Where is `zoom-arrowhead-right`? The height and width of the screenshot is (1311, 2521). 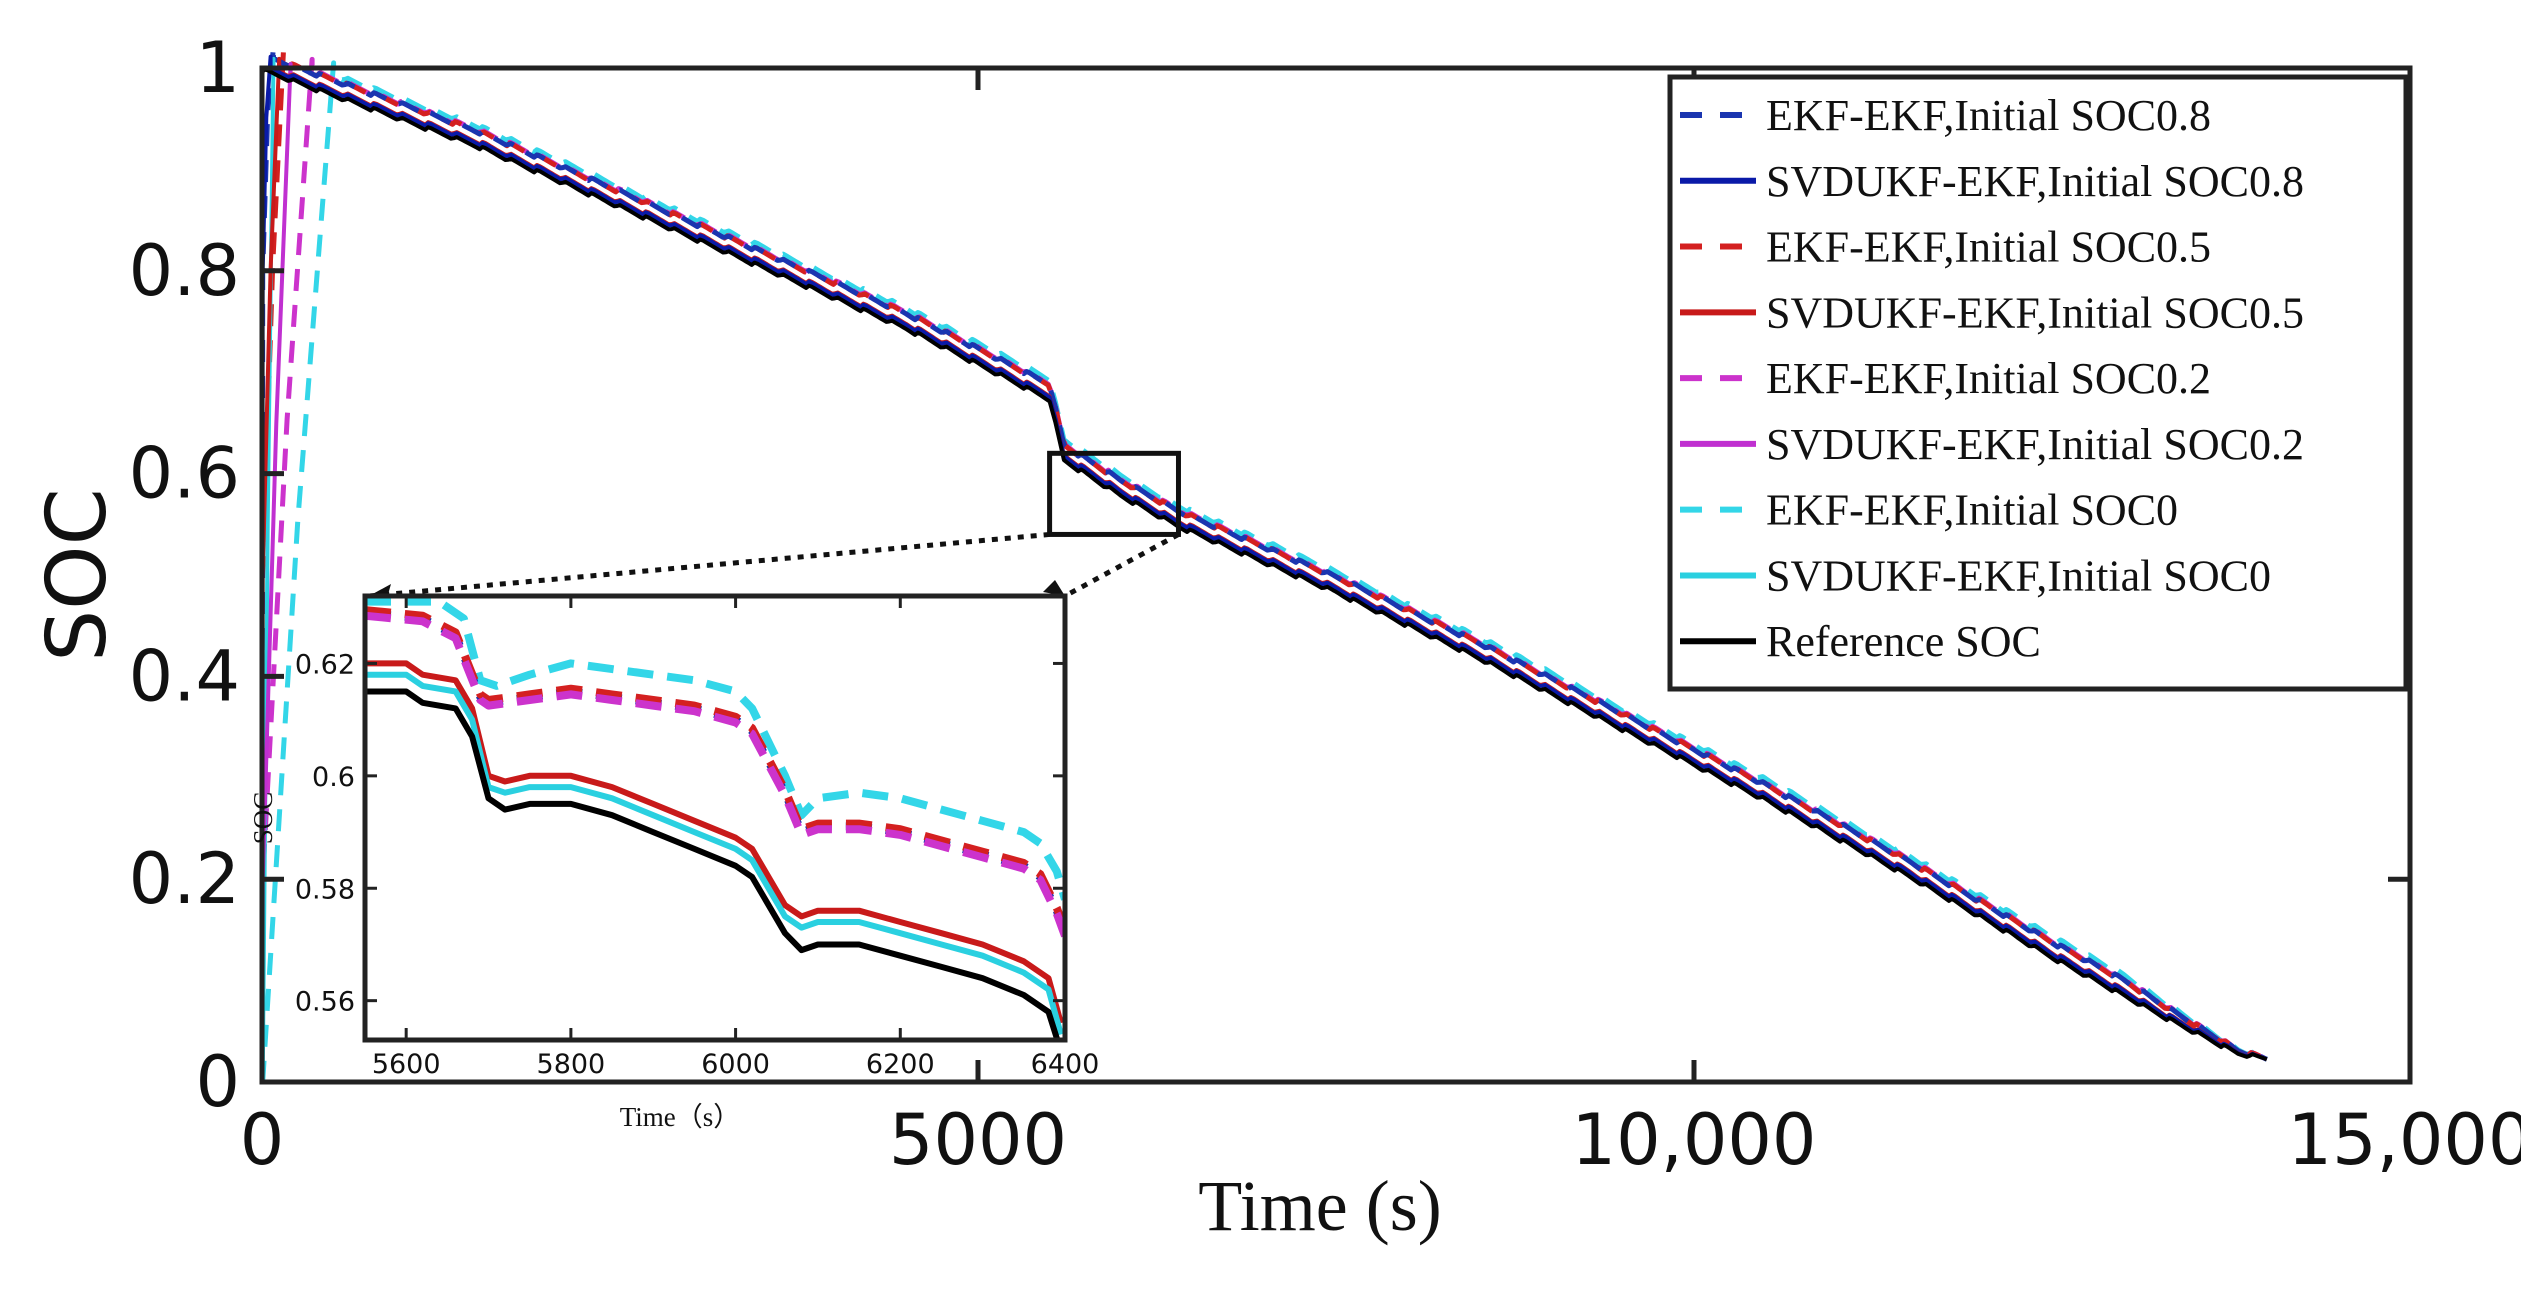 zoom-arrowhead-right is located at coordinates (1054, 588).